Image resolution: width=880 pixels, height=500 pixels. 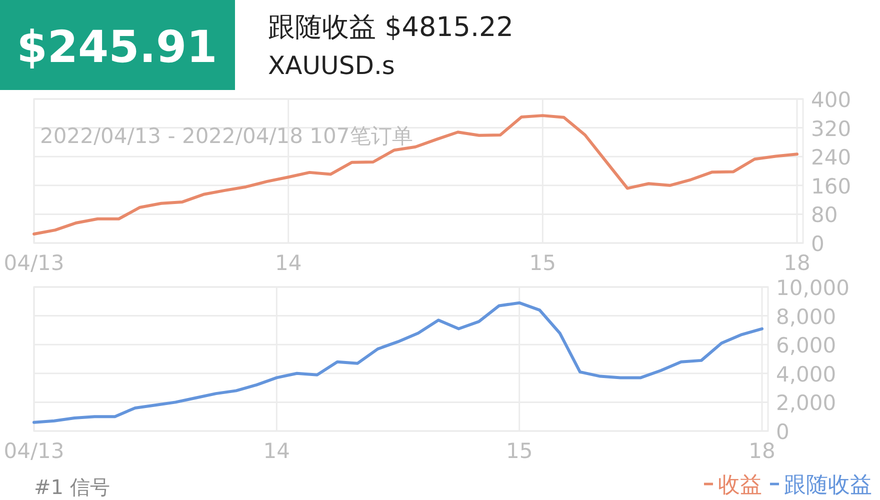 What do you see at coordinates (331, 65) in the screenshot?
I see `chart-subtitle: XAUUSD.s` at bounding box center [331, 65].